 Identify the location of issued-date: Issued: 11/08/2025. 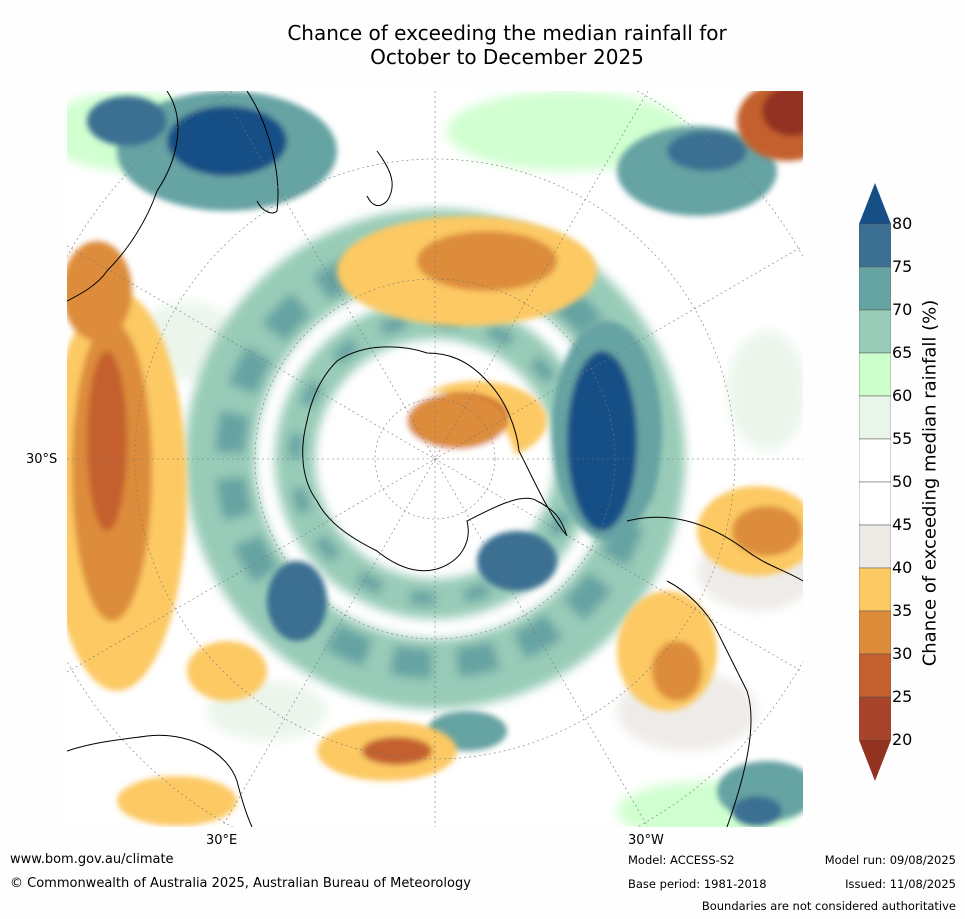
(900, 884).